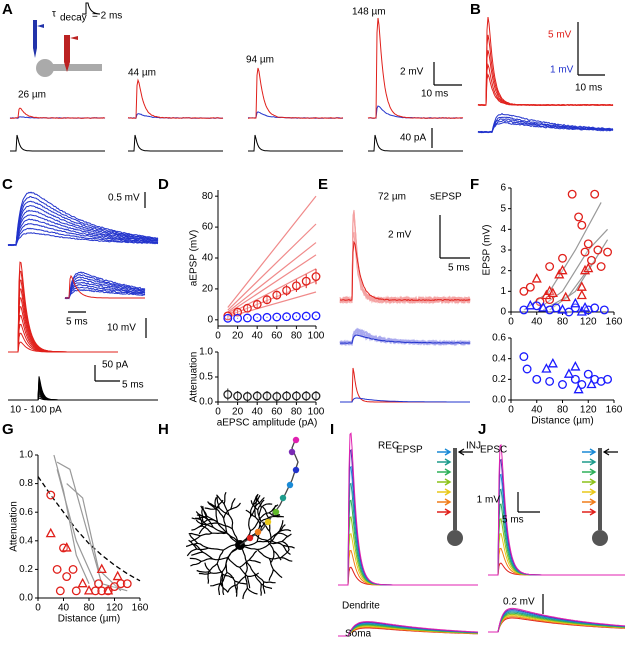 The width and height of the screenshot is (627, 645). I want to click on y-axis-title: Attenuation, so click(14, 526).